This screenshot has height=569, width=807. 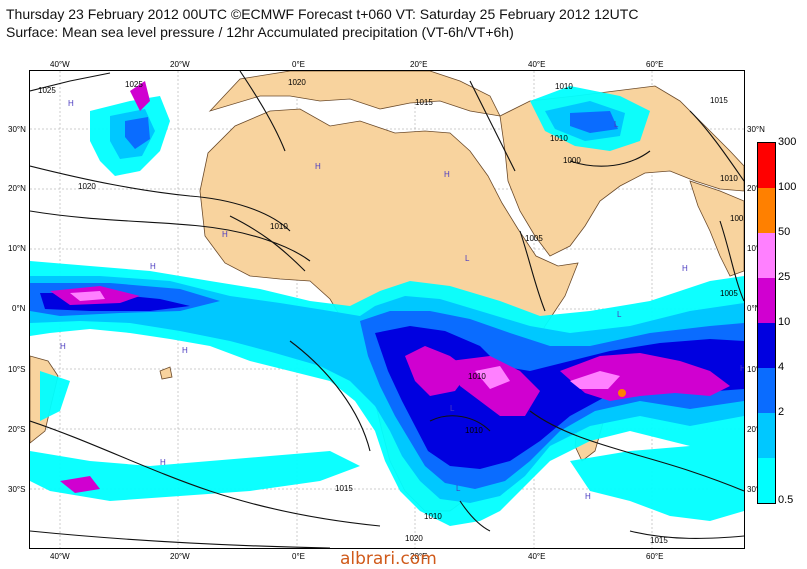 I want to click on lon-label-bottom: 40°E, so click(x=537, y=556).